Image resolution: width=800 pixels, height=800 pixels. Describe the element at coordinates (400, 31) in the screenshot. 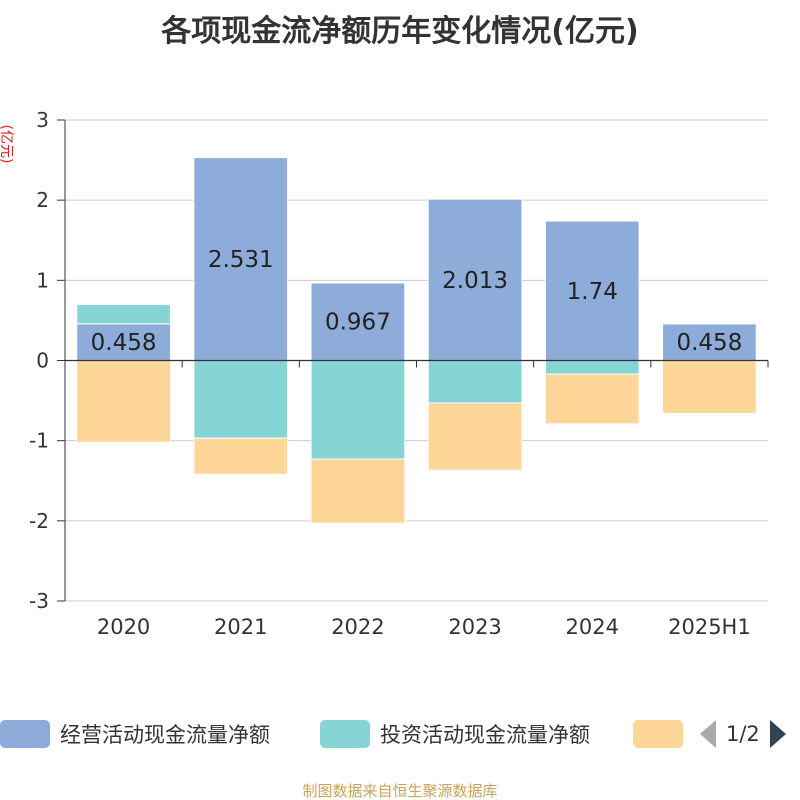

I see `chart-title: 各项现金流净额历年变化情况(亿元)` at that location.